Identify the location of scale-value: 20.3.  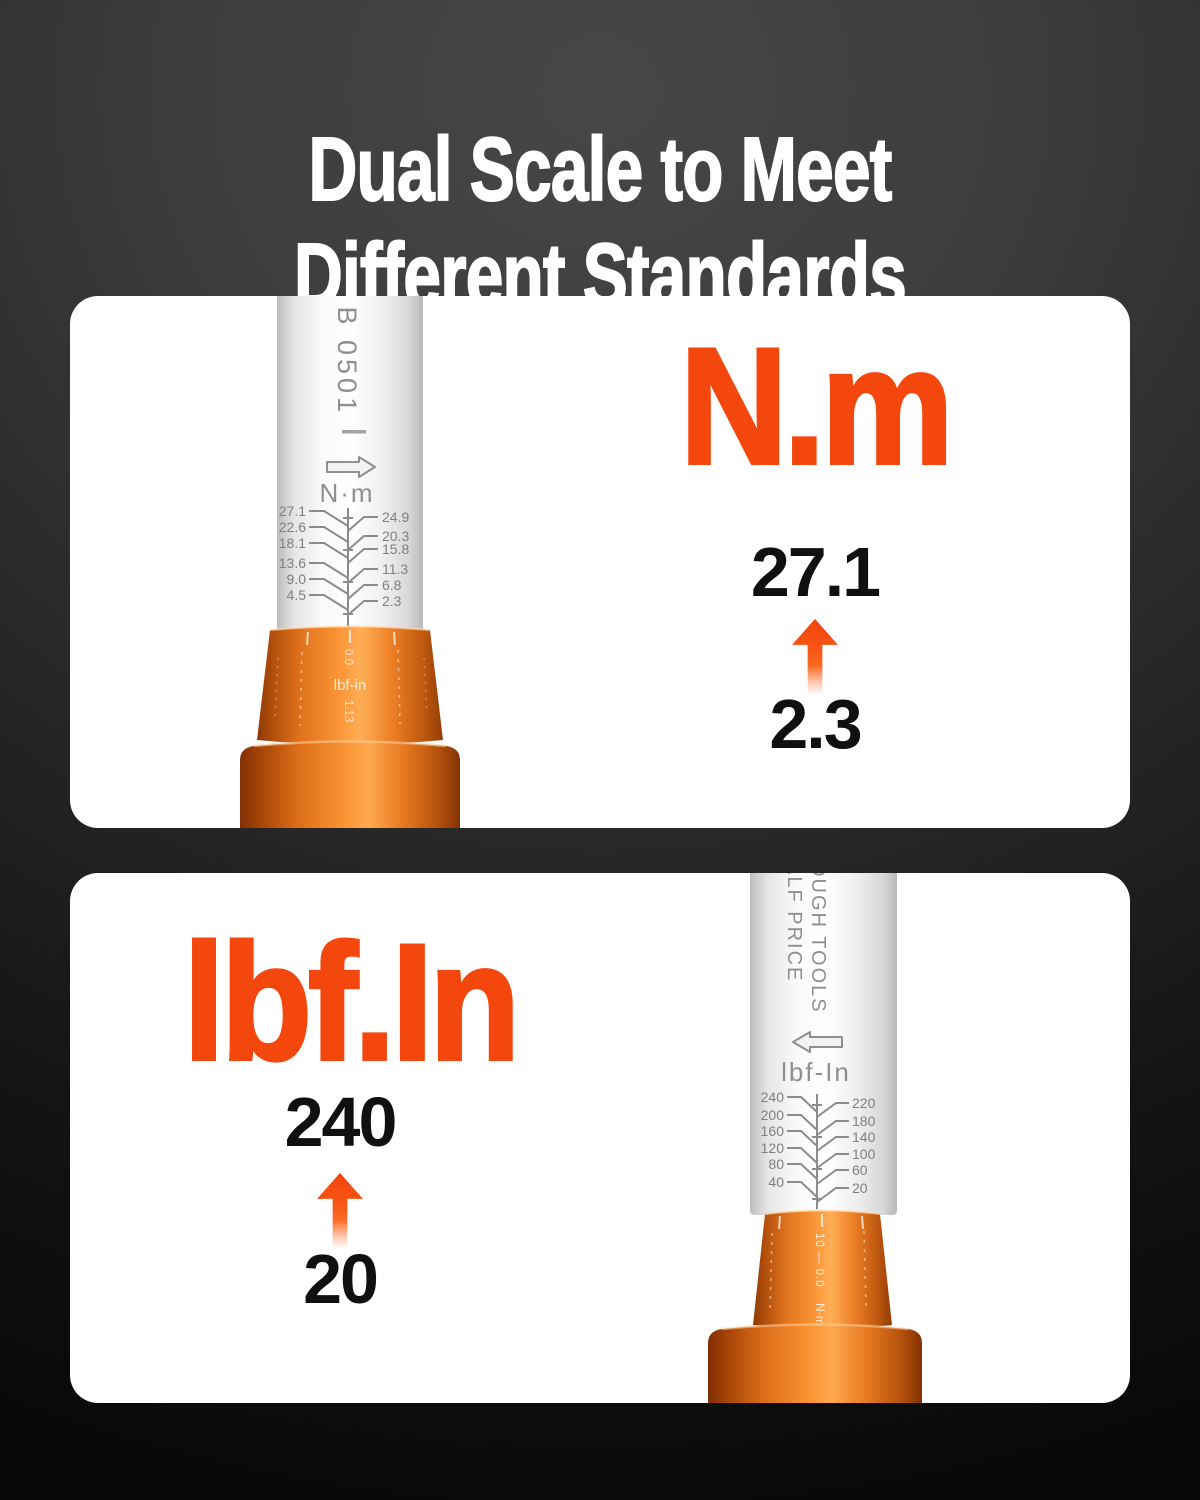
(395, 536).